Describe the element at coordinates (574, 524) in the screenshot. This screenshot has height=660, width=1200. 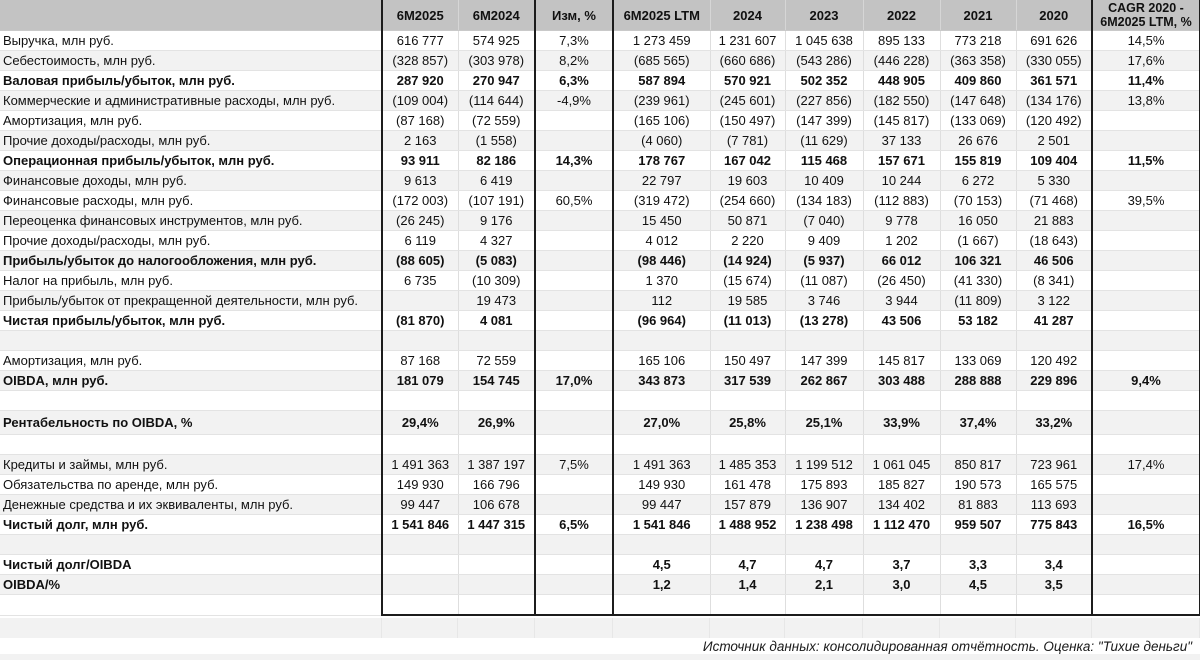
I see `value-cell: 6,5%` at that location.